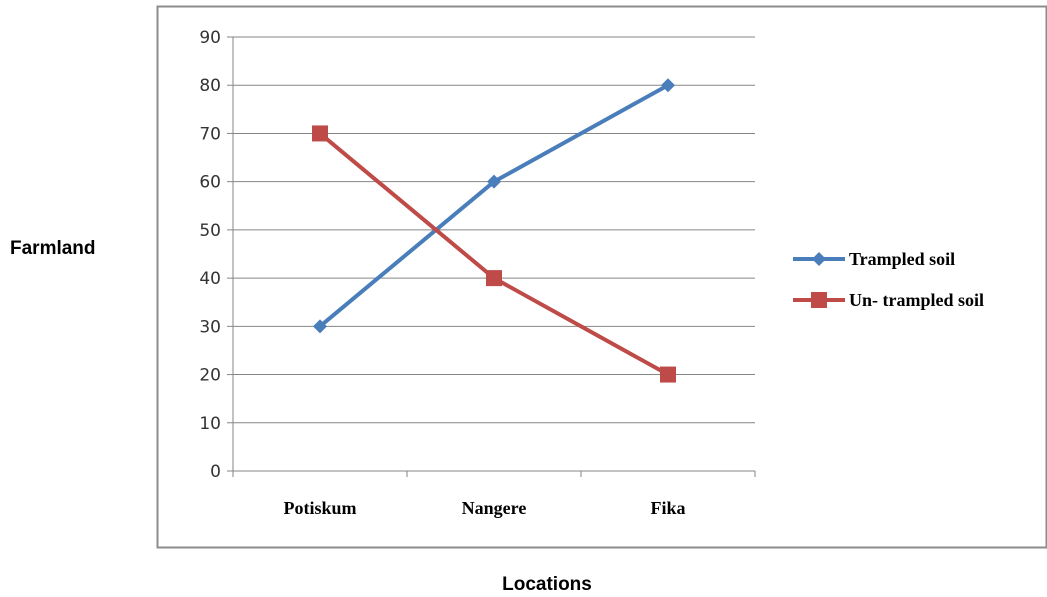  Describe the element at coordinates (210, 424) in the screenshot. I see `y-tick-label: 10` at that location.